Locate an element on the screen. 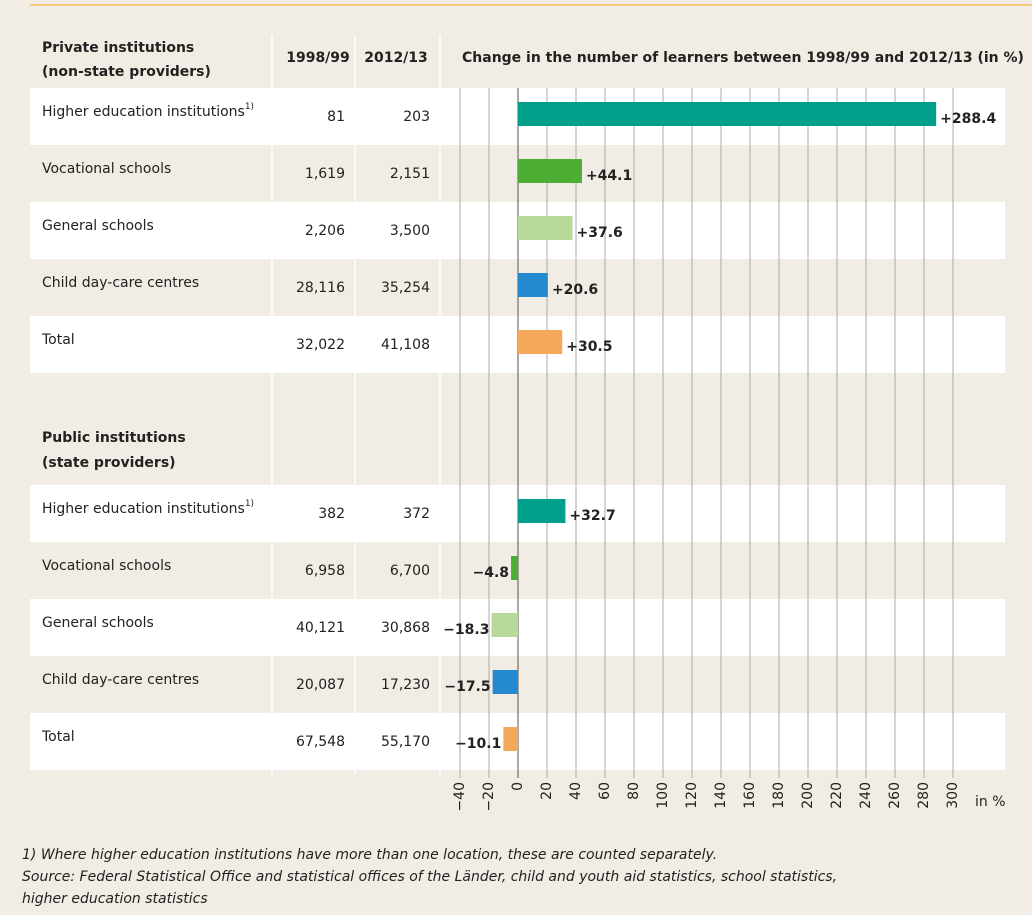 This screenshot has width=1032, height=915. cell: 372 is located at coordinates (416, 514).